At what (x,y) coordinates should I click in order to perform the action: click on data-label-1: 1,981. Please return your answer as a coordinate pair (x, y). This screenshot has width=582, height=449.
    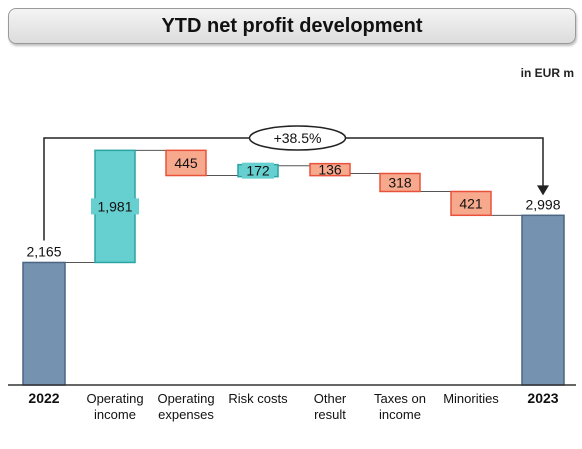
    Looking at the image, I should click on (114, 206).